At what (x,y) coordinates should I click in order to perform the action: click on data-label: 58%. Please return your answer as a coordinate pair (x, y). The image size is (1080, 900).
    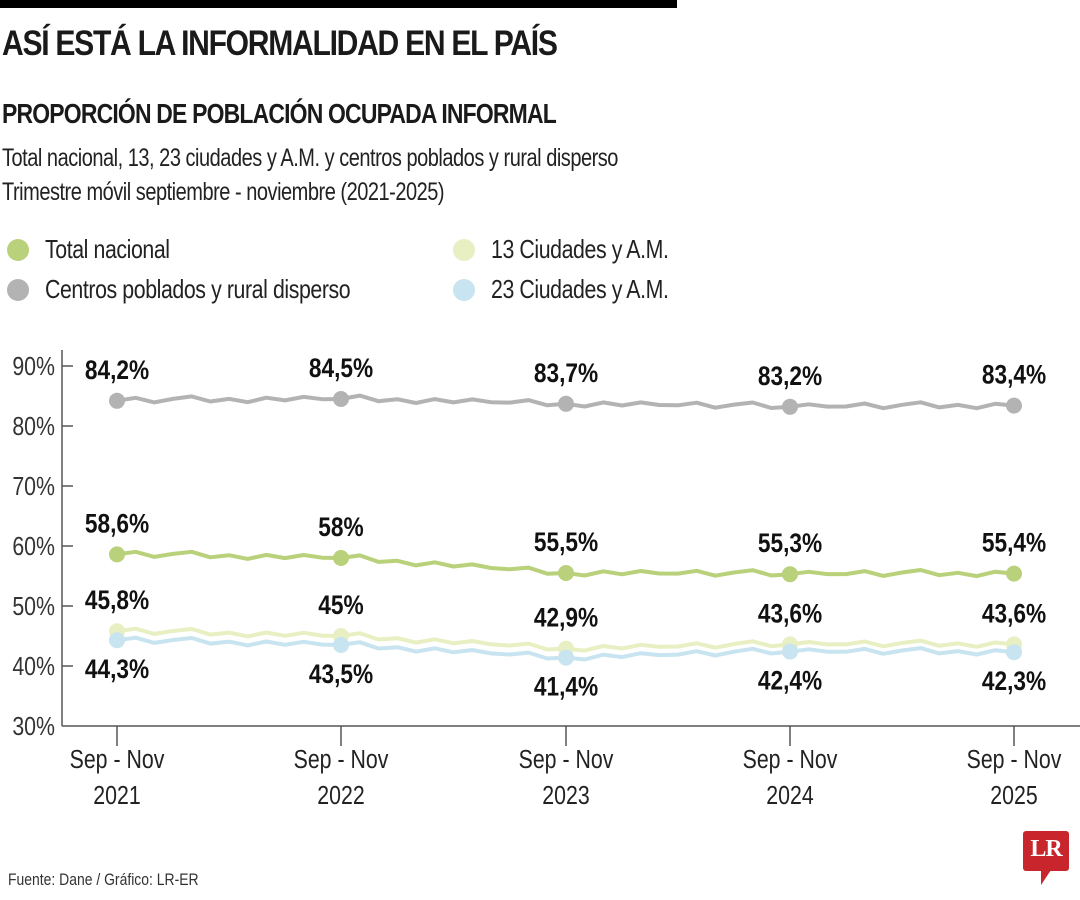
    Looking at the image, I should click on (340, 527).